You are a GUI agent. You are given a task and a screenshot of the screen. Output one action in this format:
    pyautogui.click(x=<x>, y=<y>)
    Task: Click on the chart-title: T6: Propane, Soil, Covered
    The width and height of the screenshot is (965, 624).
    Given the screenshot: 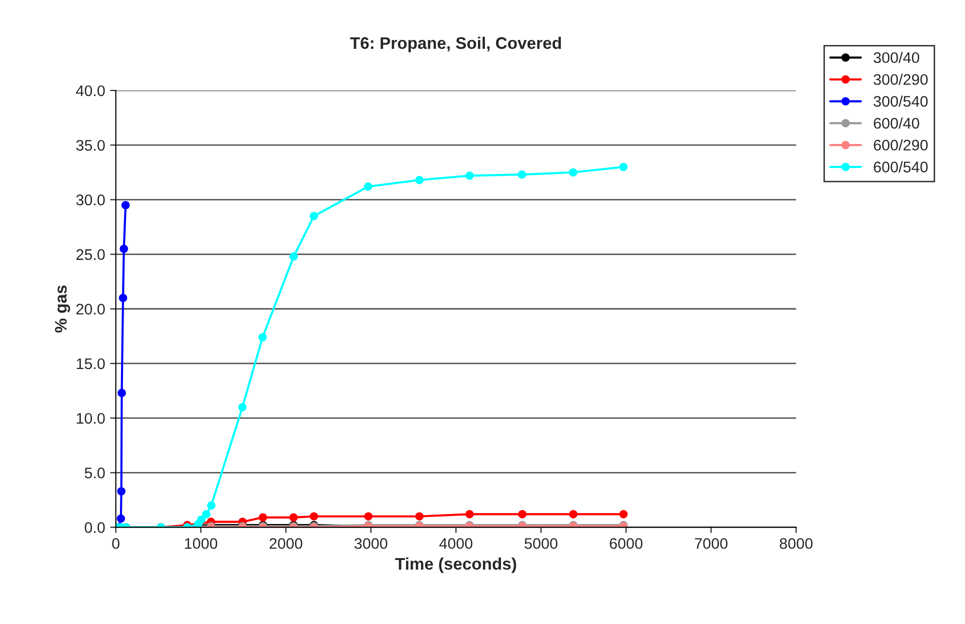 What is the action you would take?
    pyautogui.click(x=455, y=44)
    